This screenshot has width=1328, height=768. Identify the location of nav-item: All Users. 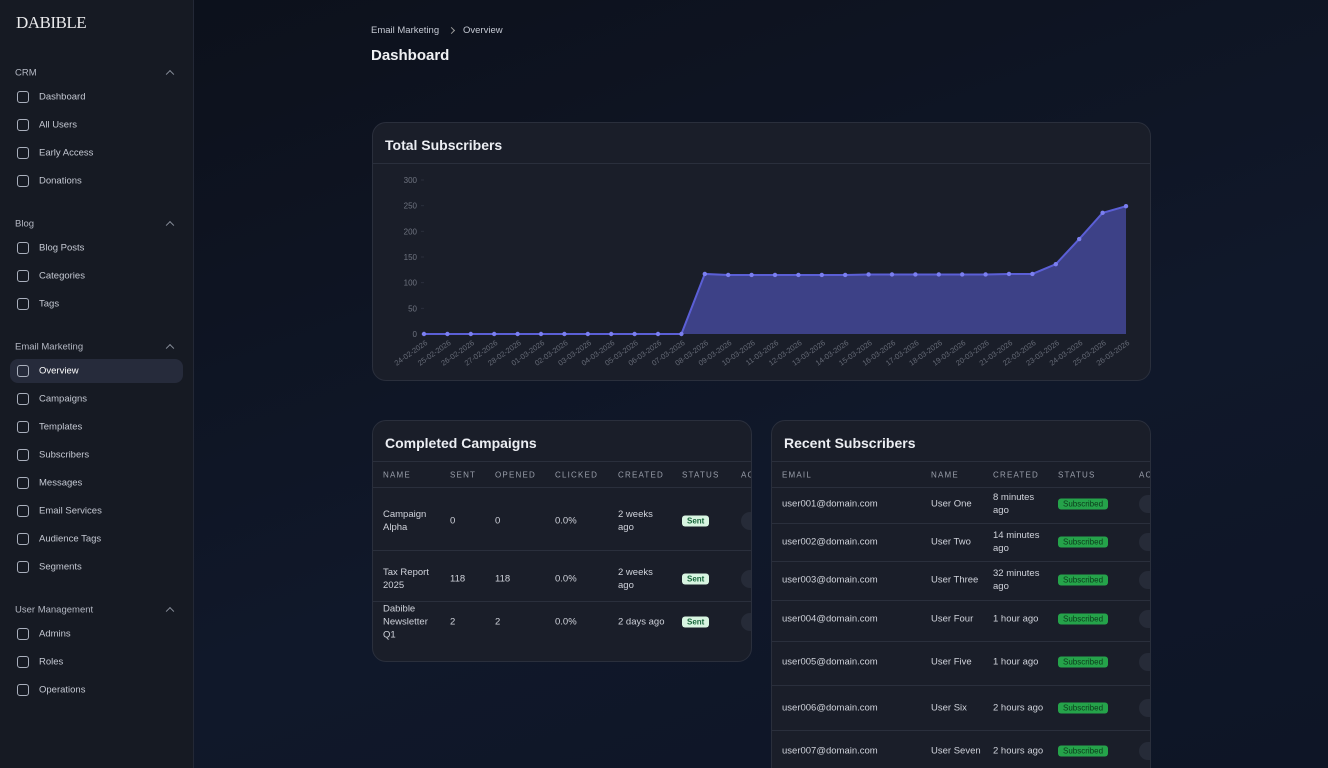
(58, 125).